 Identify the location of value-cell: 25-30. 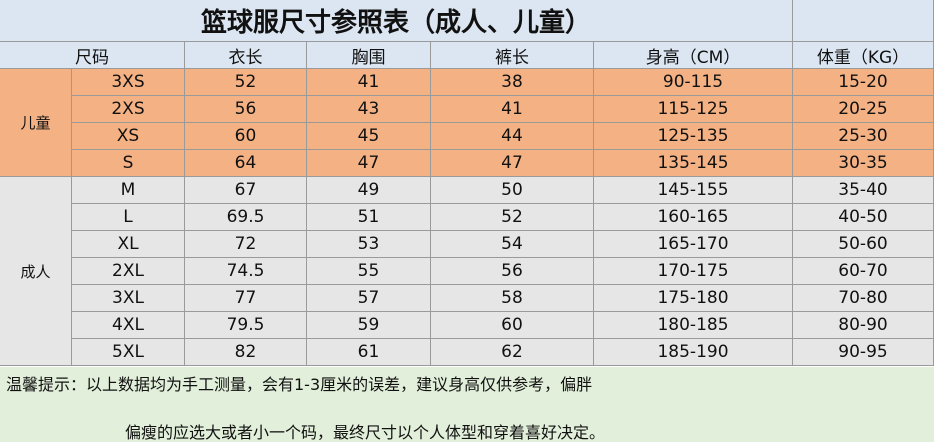
(863, 136).